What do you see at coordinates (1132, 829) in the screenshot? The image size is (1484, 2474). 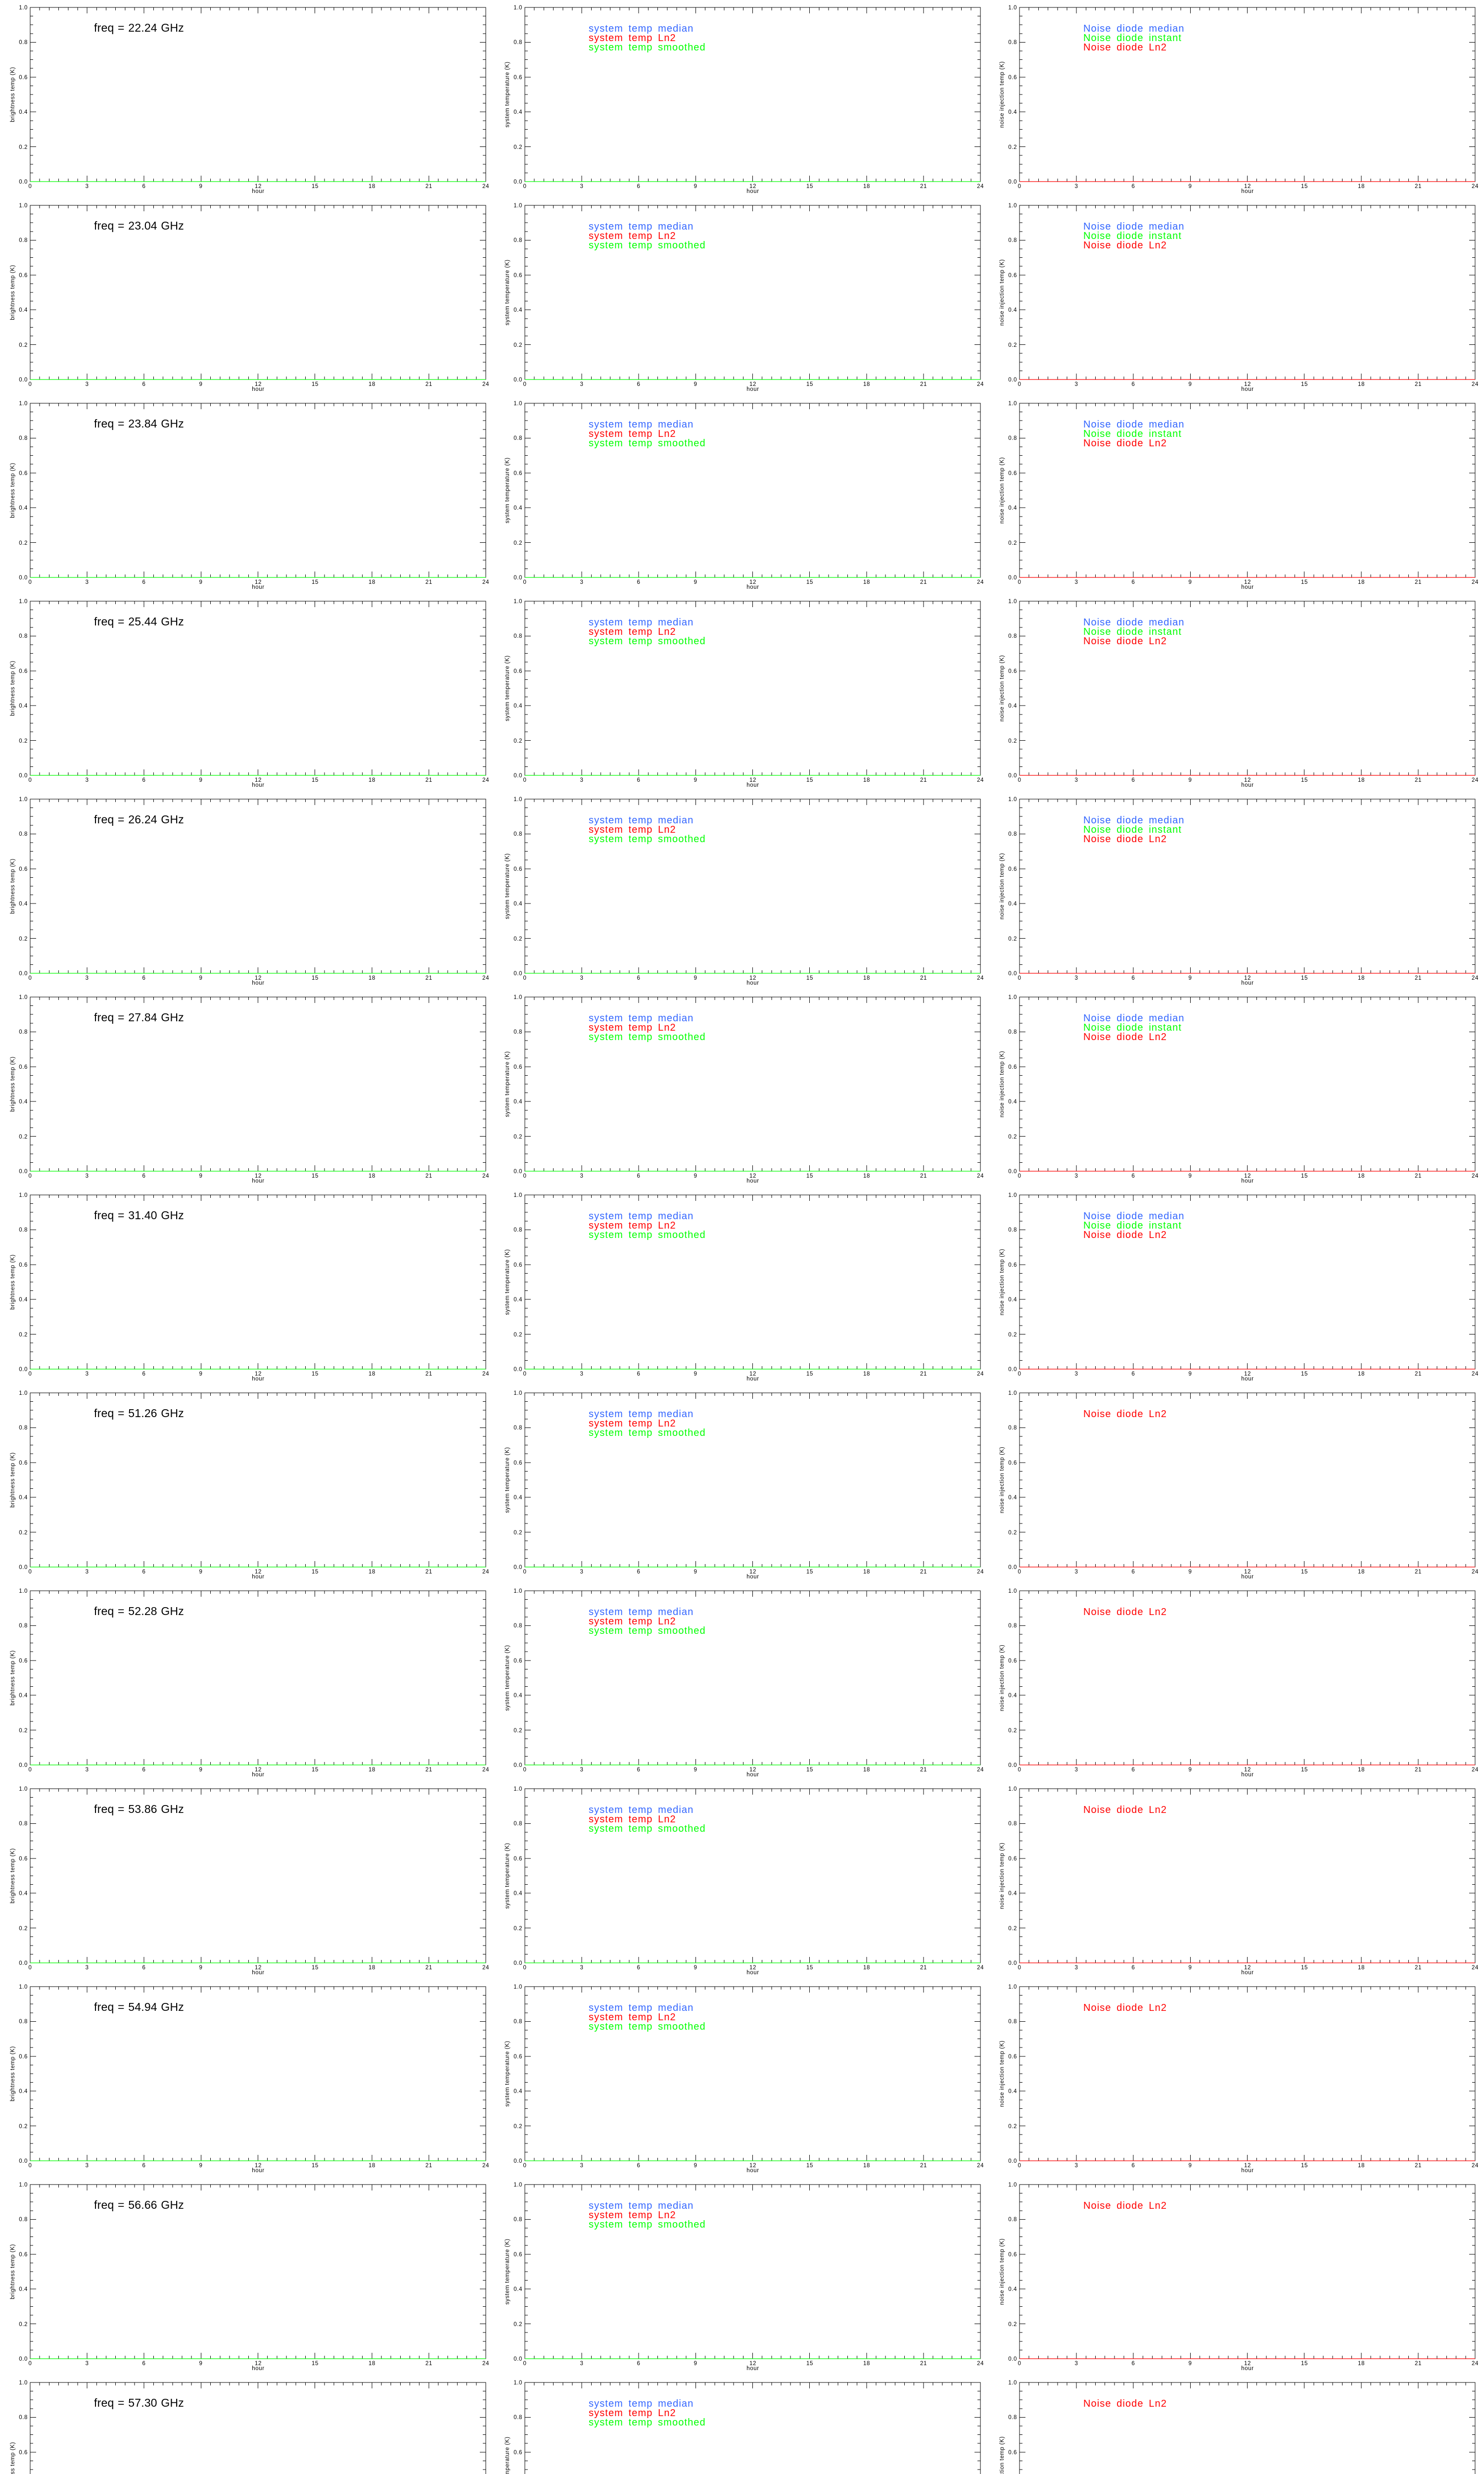 I see `svg-text: Noise diode instant` at bounding box center [1132, 829].